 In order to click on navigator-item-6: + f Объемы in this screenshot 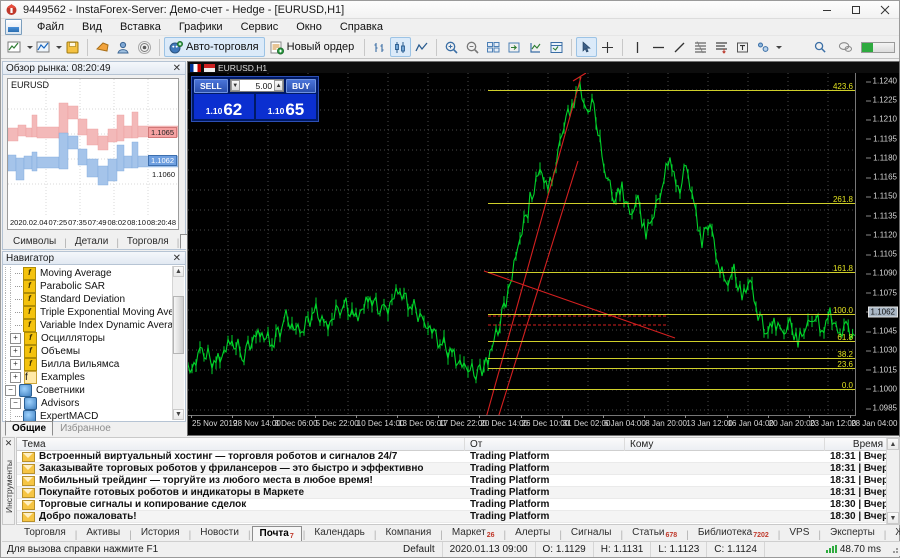, I will do `click(94, 351)`.